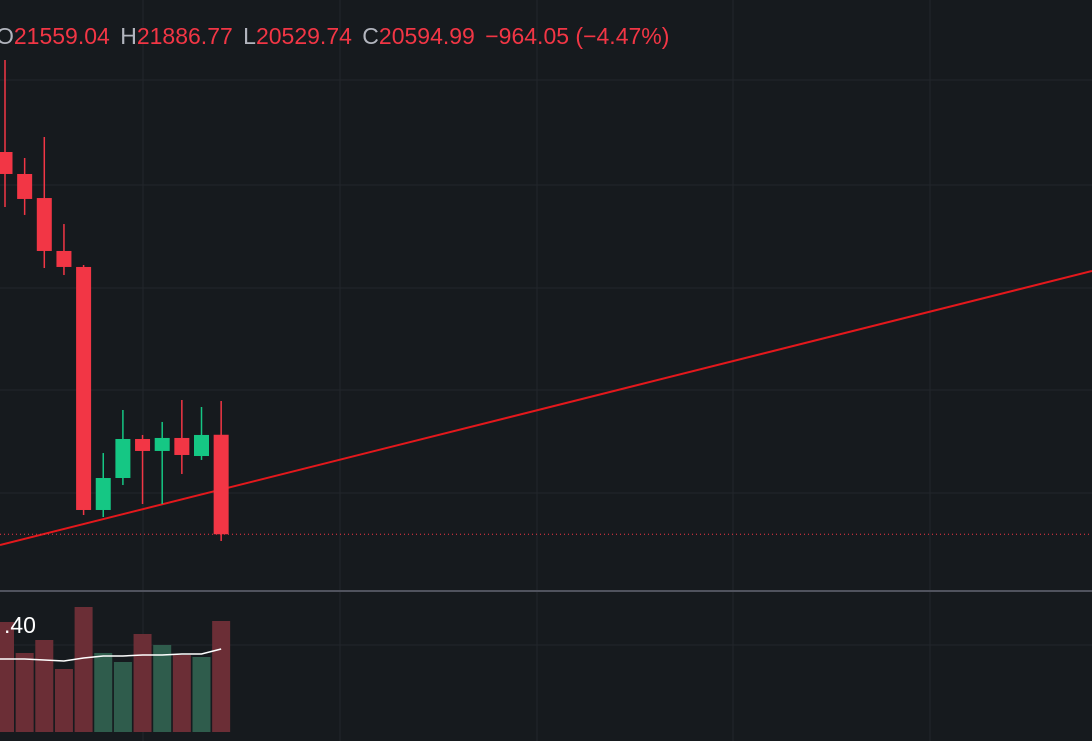  What do you see at coordinates (427, 36) in the screenshot?
I see `close-value: 20594.99` at bounding box center [427, 36].